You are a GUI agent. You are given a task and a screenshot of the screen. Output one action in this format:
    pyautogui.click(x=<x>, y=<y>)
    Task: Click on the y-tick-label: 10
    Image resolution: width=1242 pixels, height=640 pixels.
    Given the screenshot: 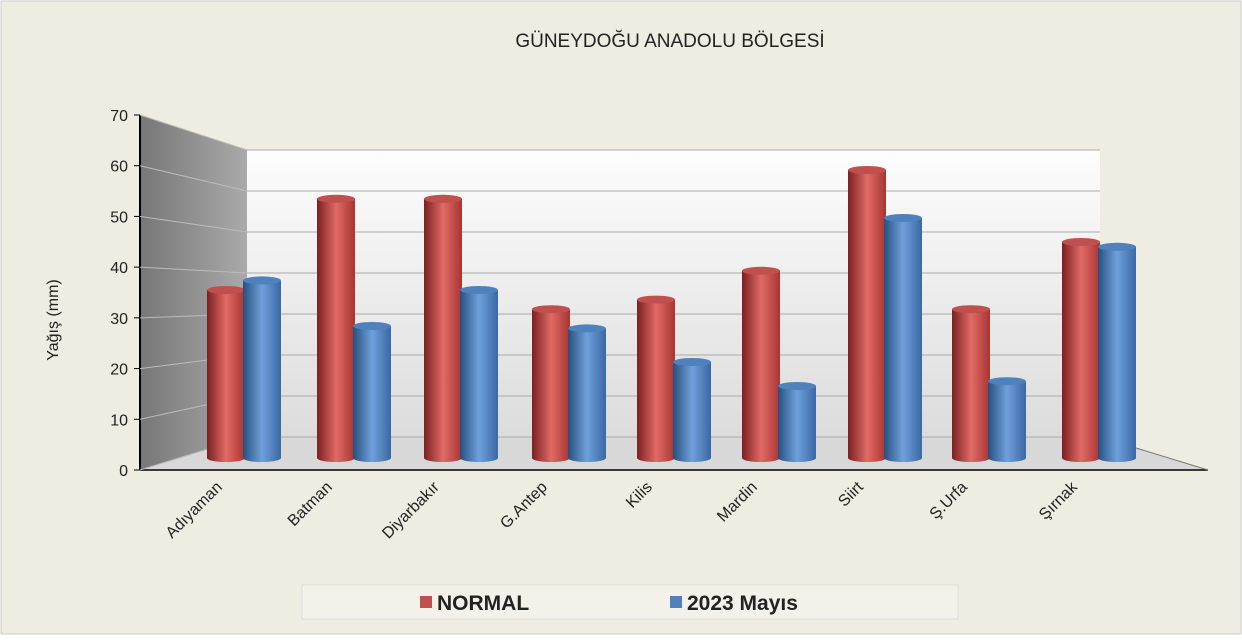 What is the action you would take?
    pyautogui.click(x=119, y=420)
    